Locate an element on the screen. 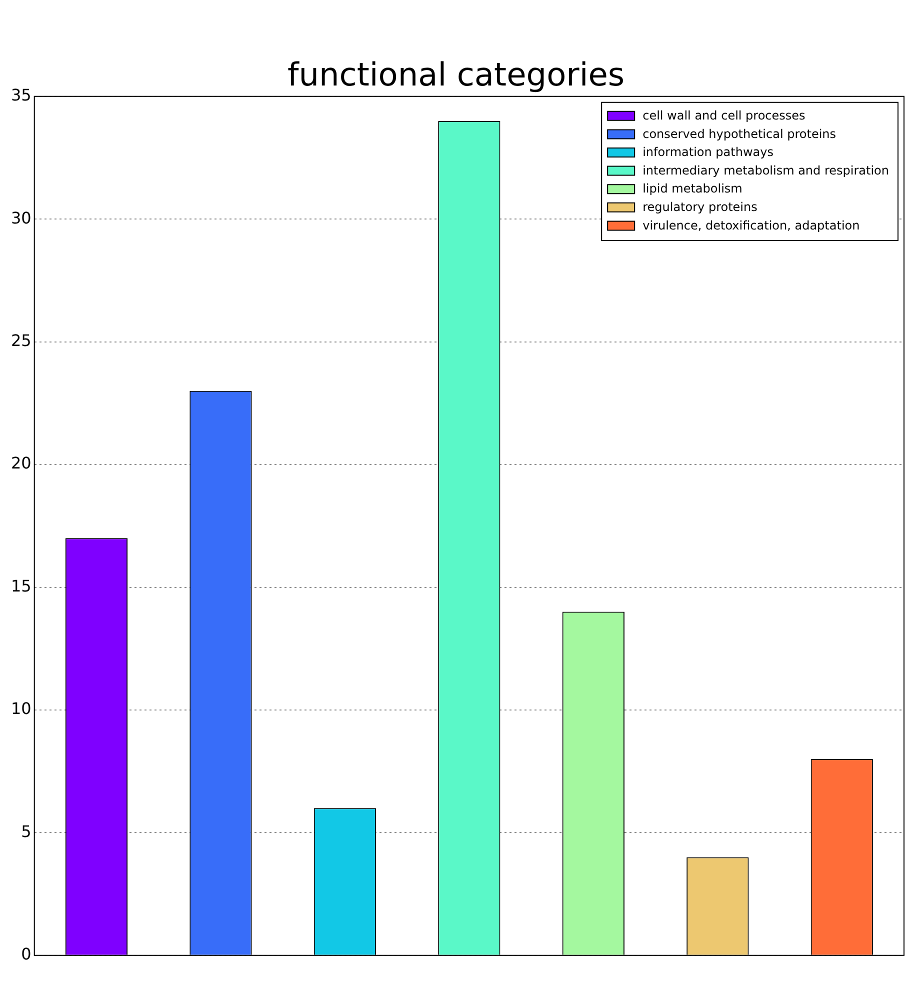  chart-title: functional categories is located at coordinates (456, 75).